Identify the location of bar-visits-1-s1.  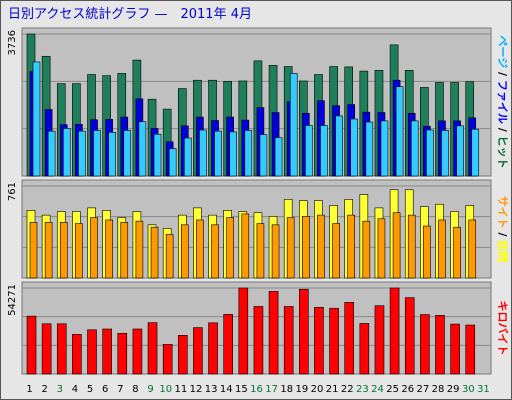
(33, 250).